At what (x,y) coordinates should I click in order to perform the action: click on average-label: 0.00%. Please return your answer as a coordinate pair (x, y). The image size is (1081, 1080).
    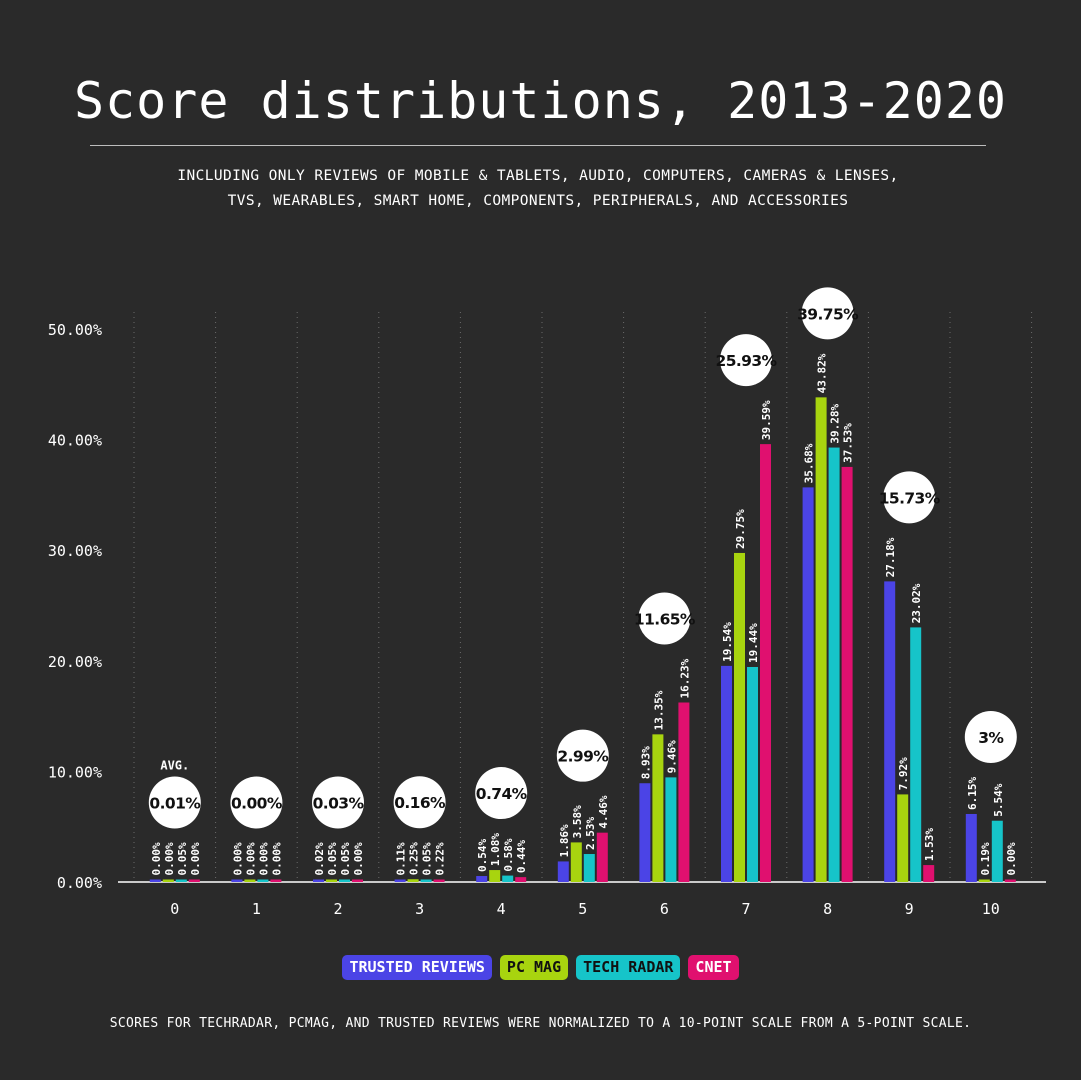
    Looking at the image, I should click on (257, 804).